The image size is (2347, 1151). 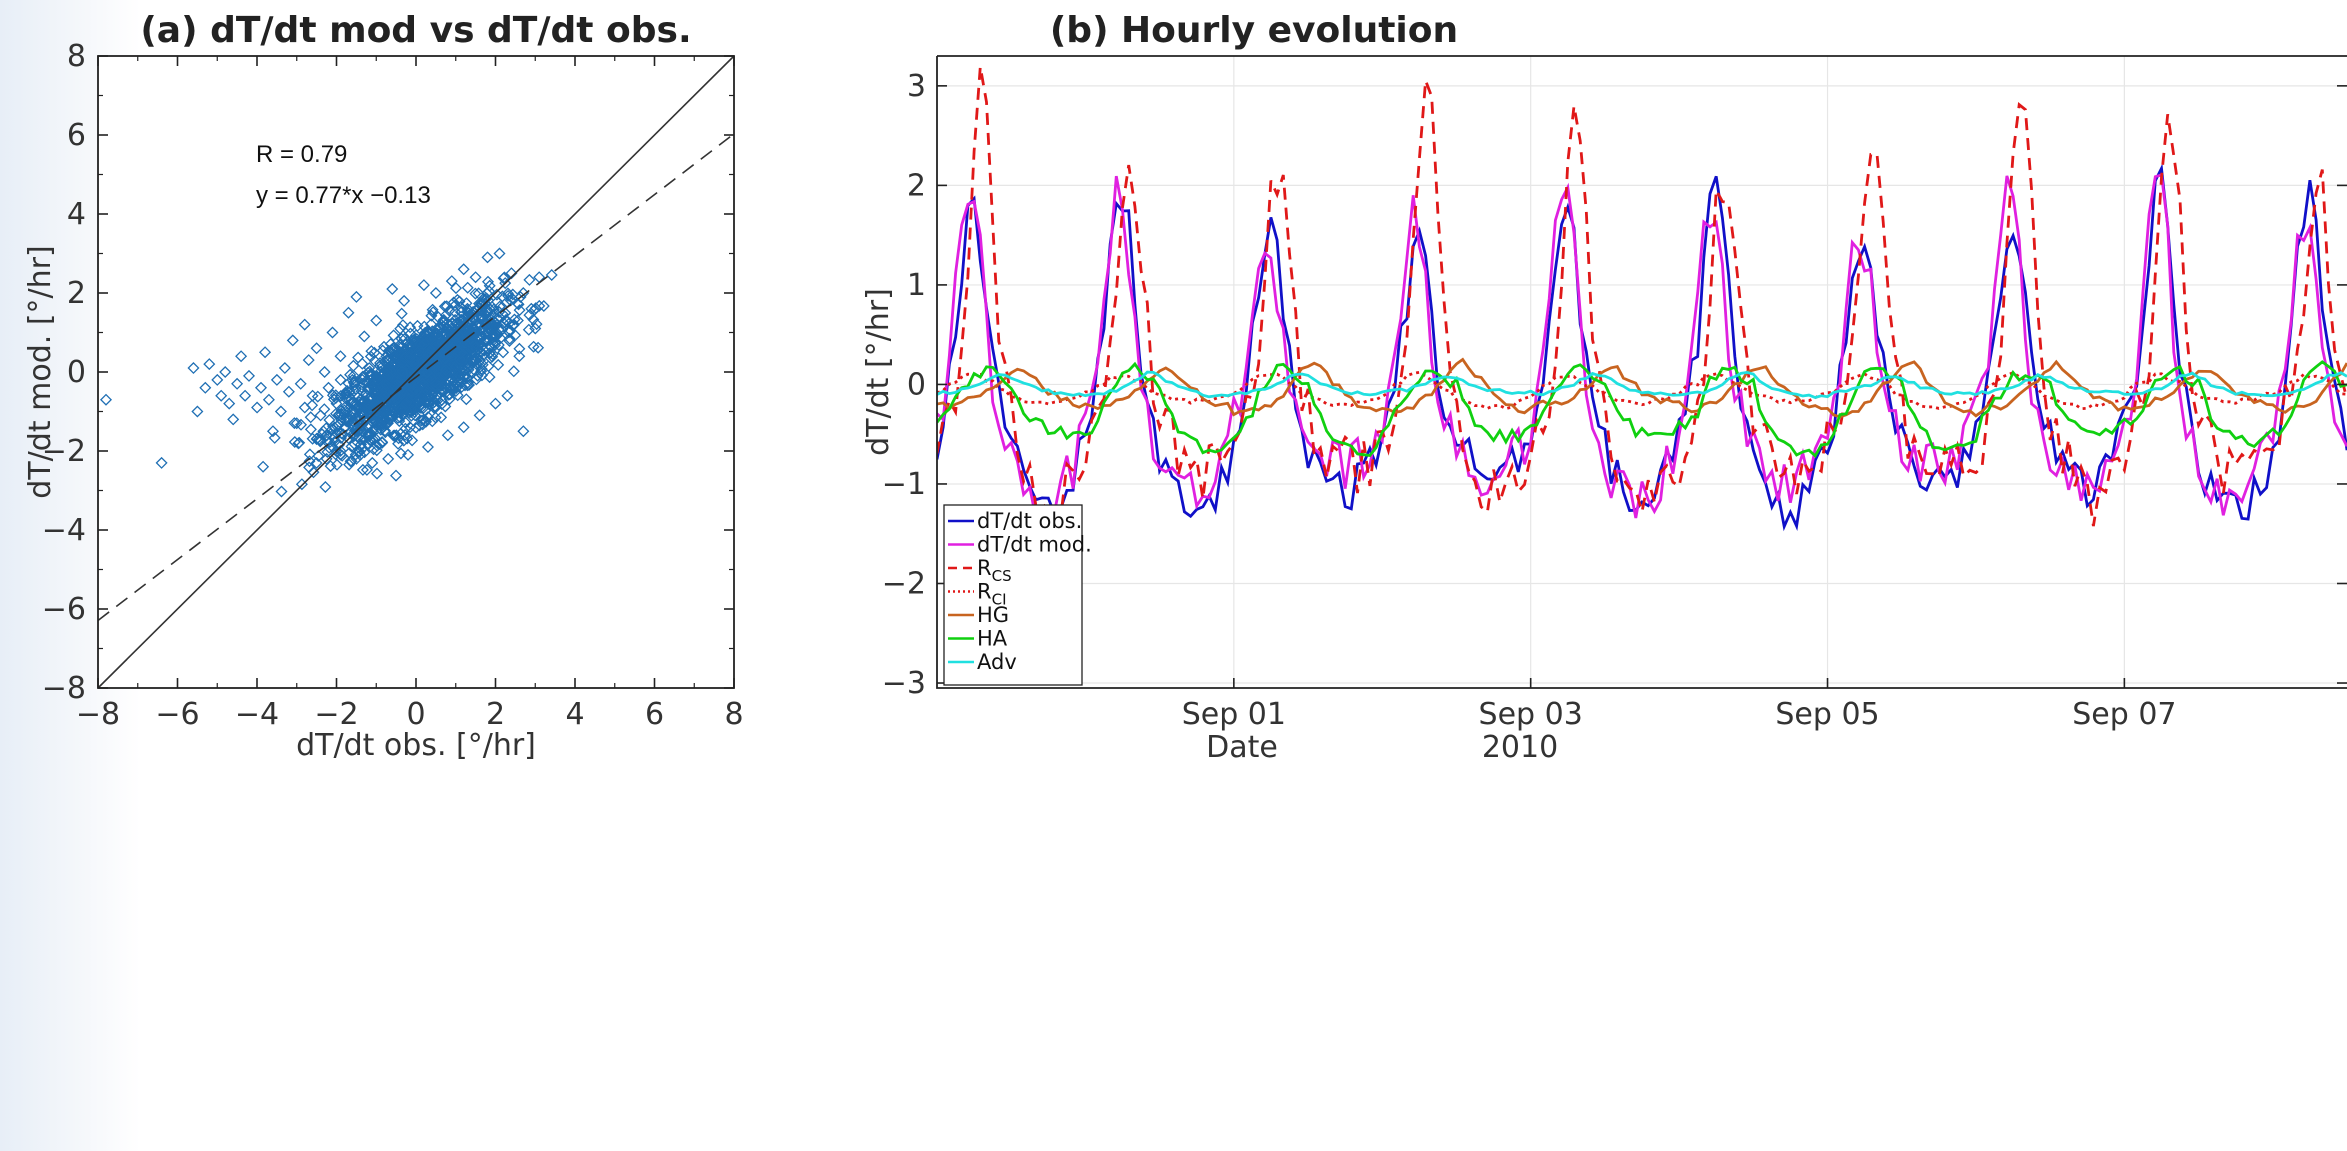 I want to click on series-line-hg, so click(x=1642, y=388).